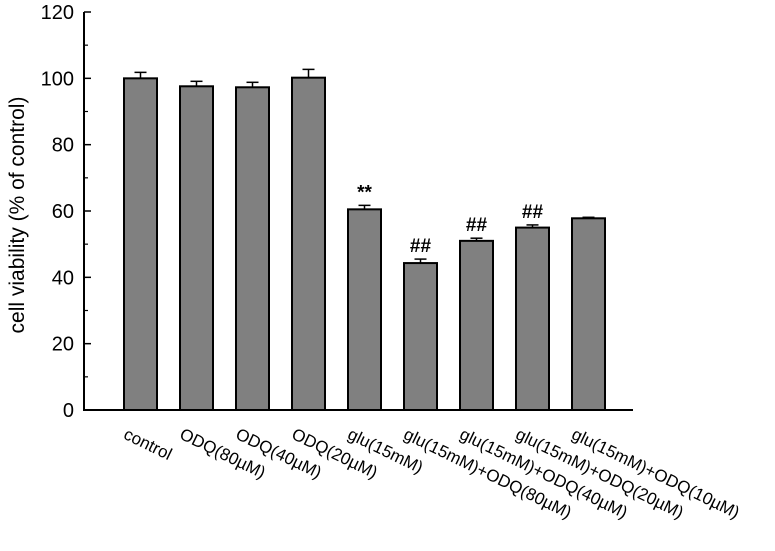 This screenshot has width=775, height=551. I want to click on x-tick-label: control, so click(148, 444).